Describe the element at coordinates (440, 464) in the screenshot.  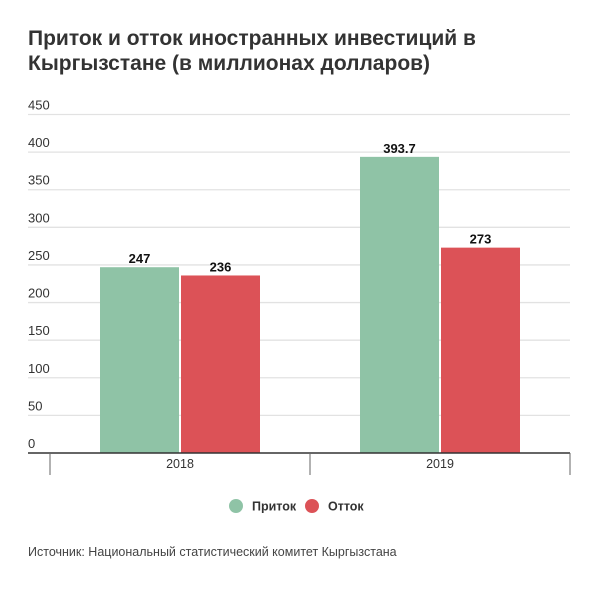
I see `x-tick-label: 2019` at that location.